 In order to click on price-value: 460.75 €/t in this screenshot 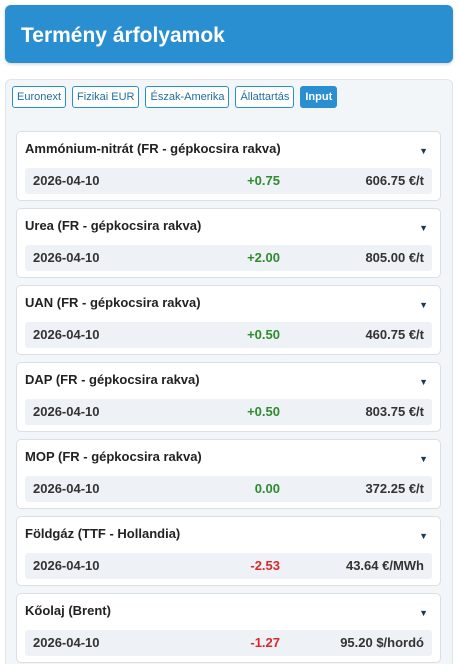, I will do `click(394, 334)`.